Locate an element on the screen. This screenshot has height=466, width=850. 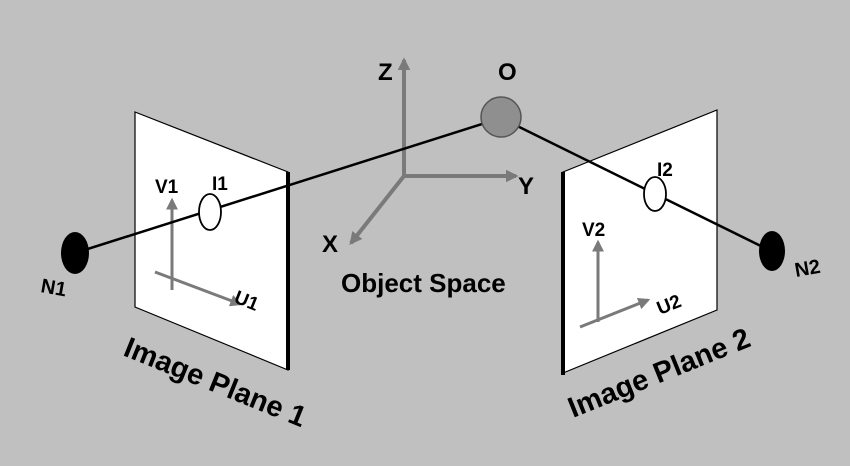
i1-label: I1 is located at coordinates (220, 184).